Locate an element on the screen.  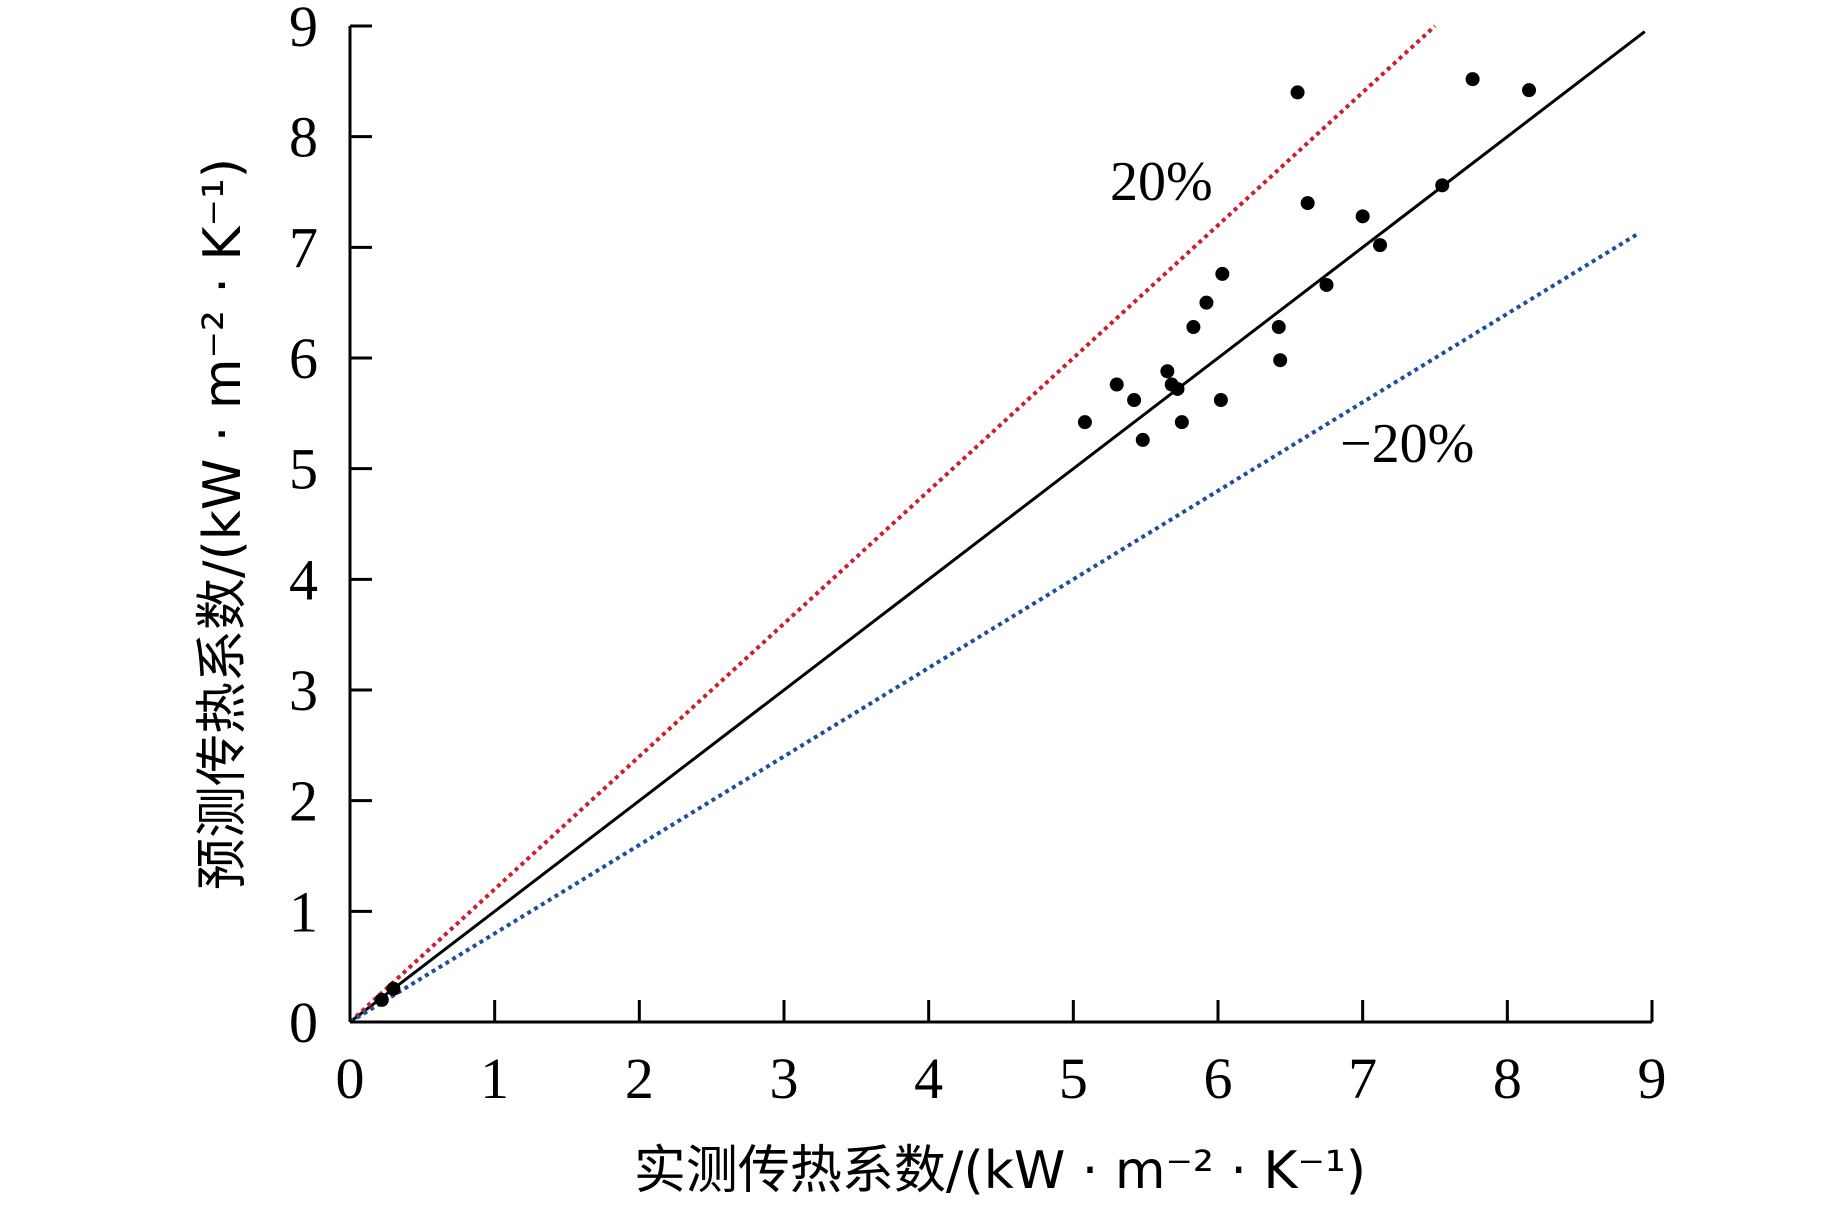
x-tick-label: 2 is located at coordinates (639, 1078).